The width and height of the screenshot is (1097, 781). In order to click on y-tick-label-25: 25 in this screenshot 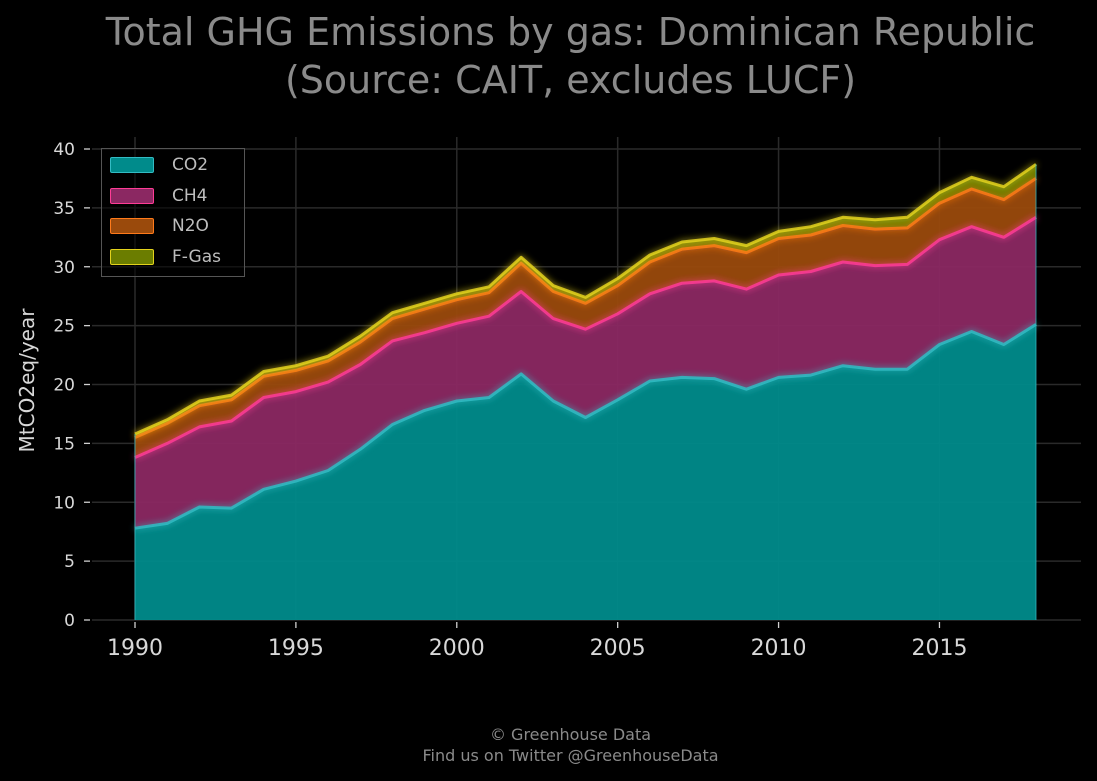, I will do `click(64, 327)`.